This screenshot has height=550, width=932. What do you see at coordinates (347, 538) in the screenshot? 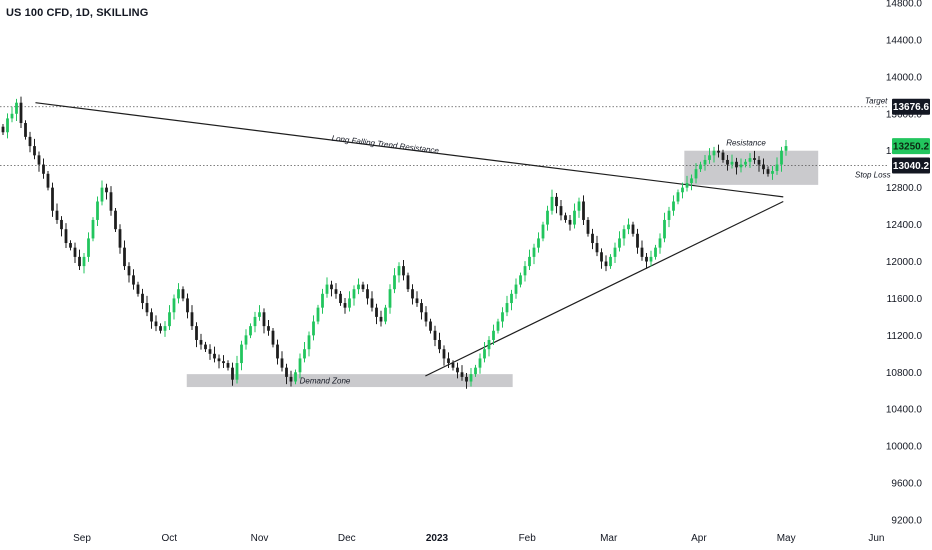
I see `x-tick-label: Dec` at bounding box center [347, 538].